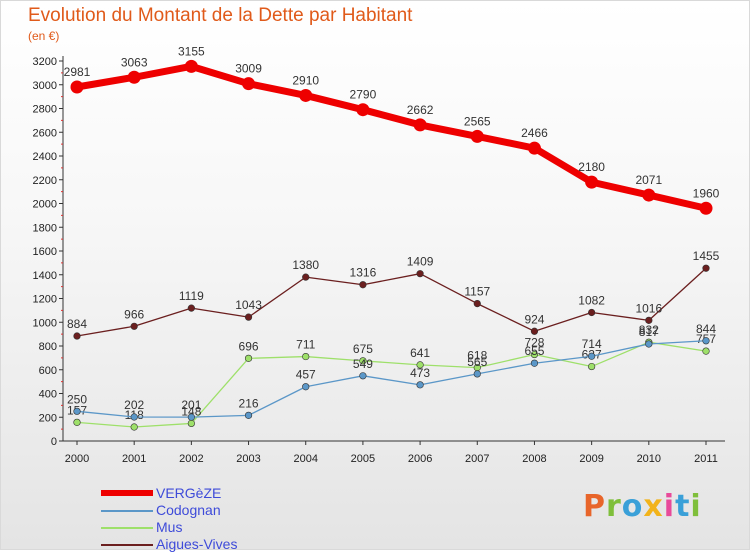 The image size is (750, 553). What do you see at coordinates (534, 133) in the screenshot?
I see `data-label: 2466` at bounding box center [534, 133].